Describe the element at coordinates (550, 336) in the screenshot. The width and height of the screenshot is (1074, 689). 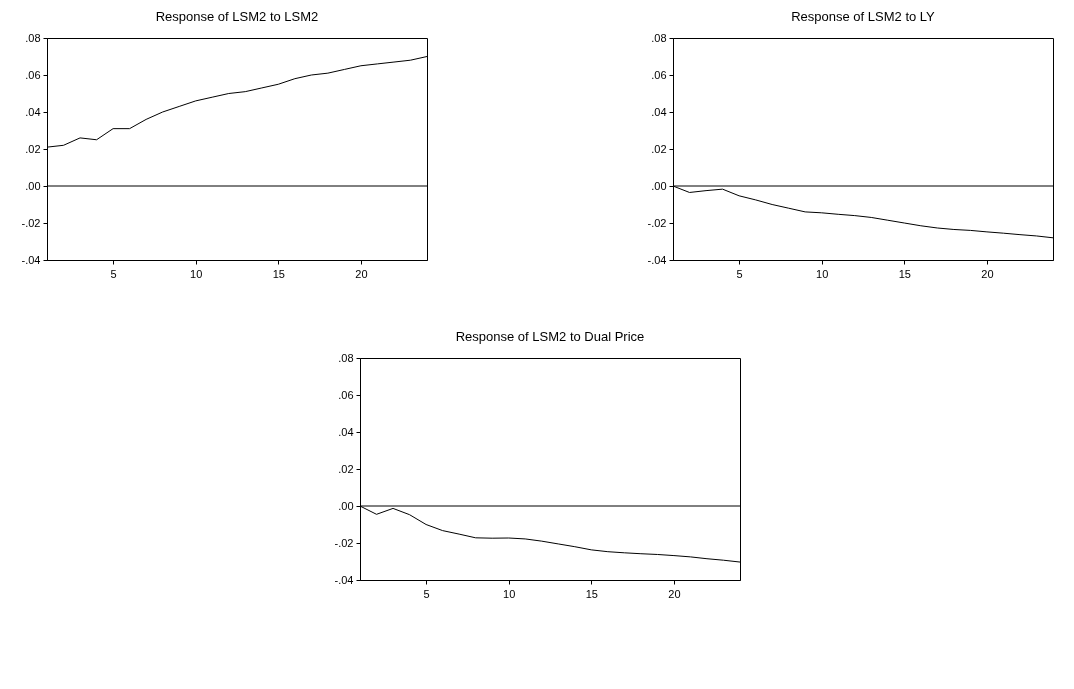
I see `chart-title: Response of LSM2 to Dual Price` at that location.